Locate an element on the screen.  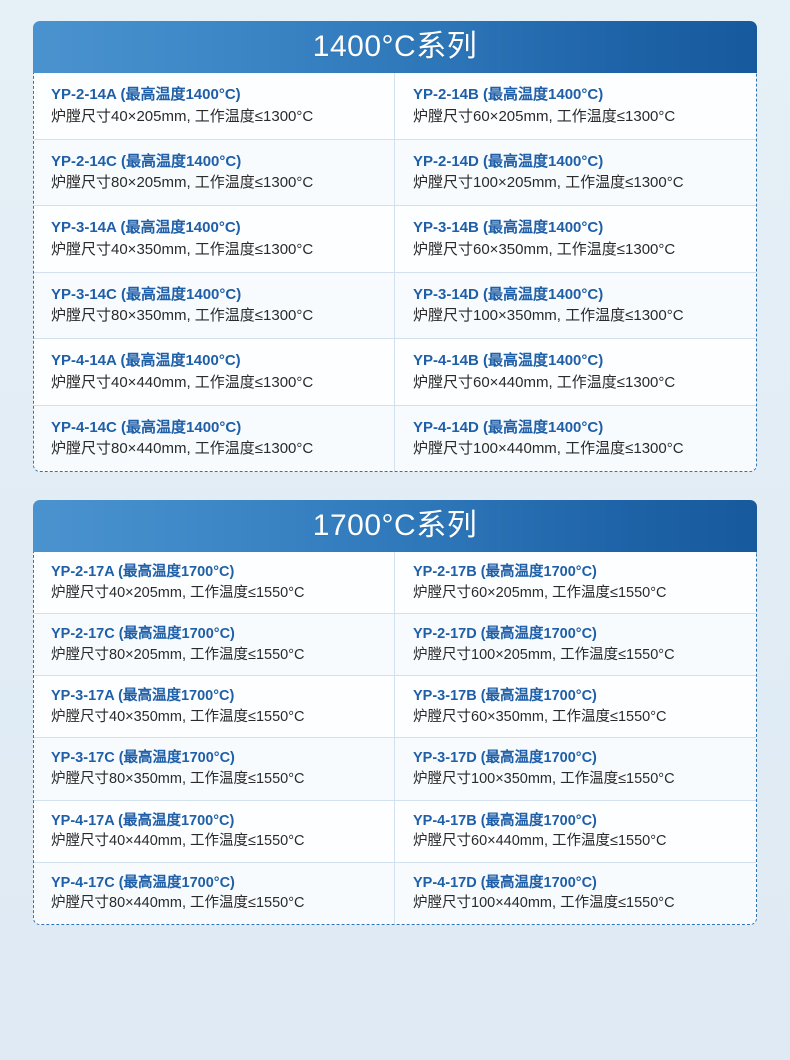
model-description: 炉膛尺寸100×205mm, 工作温度≤1300°C is located at coordinates (548, 183).